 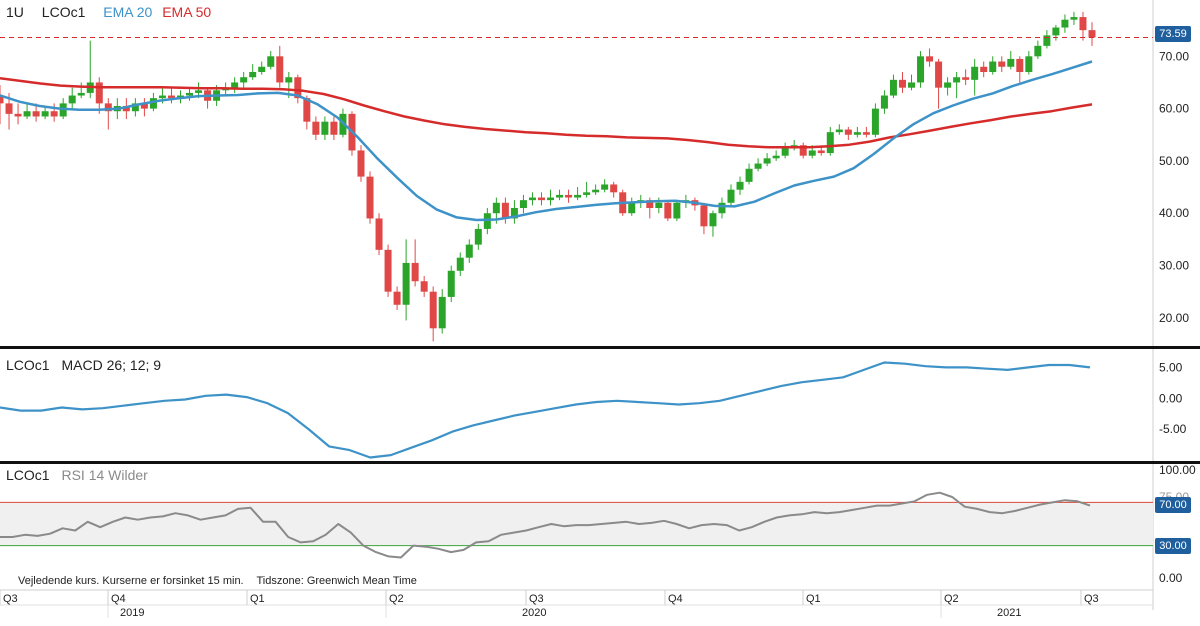 What do you see at coordinates (1174, 161) in the screenshot?
I see `price-axis-tick: 50.00` at bounding box center [1174, 161].